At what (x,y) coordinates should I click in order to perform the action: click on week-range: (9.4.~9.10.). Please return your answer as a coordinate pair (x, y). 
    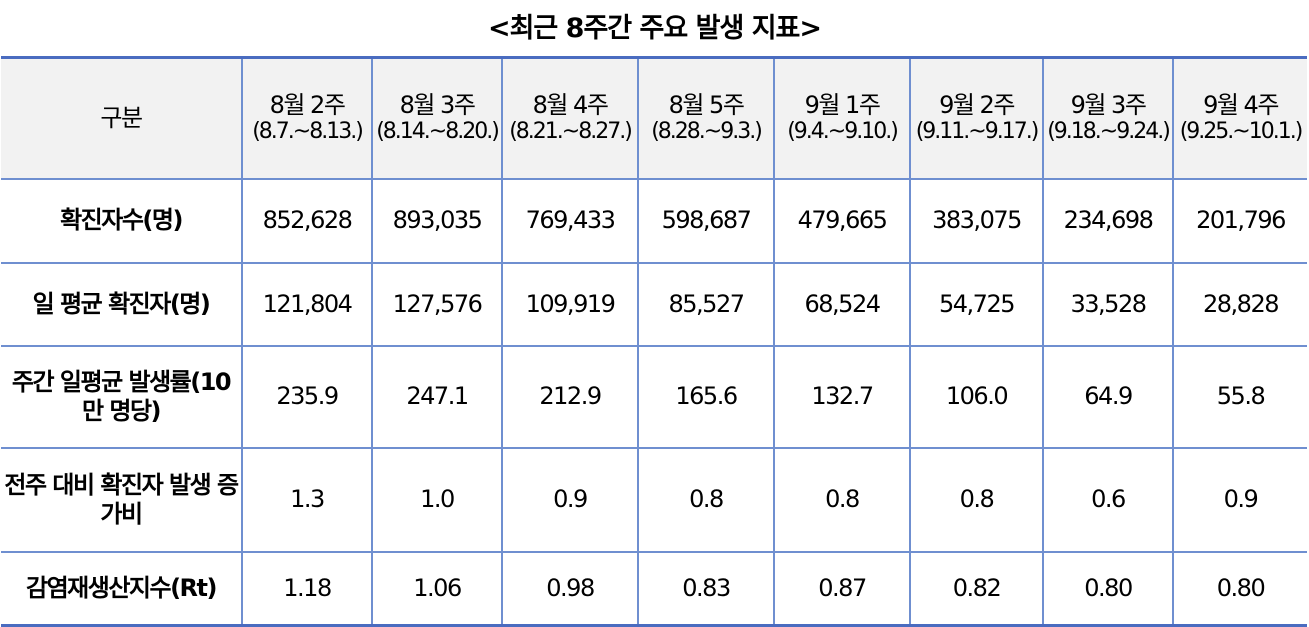
    Looking at the image, I should click on (843, 132).